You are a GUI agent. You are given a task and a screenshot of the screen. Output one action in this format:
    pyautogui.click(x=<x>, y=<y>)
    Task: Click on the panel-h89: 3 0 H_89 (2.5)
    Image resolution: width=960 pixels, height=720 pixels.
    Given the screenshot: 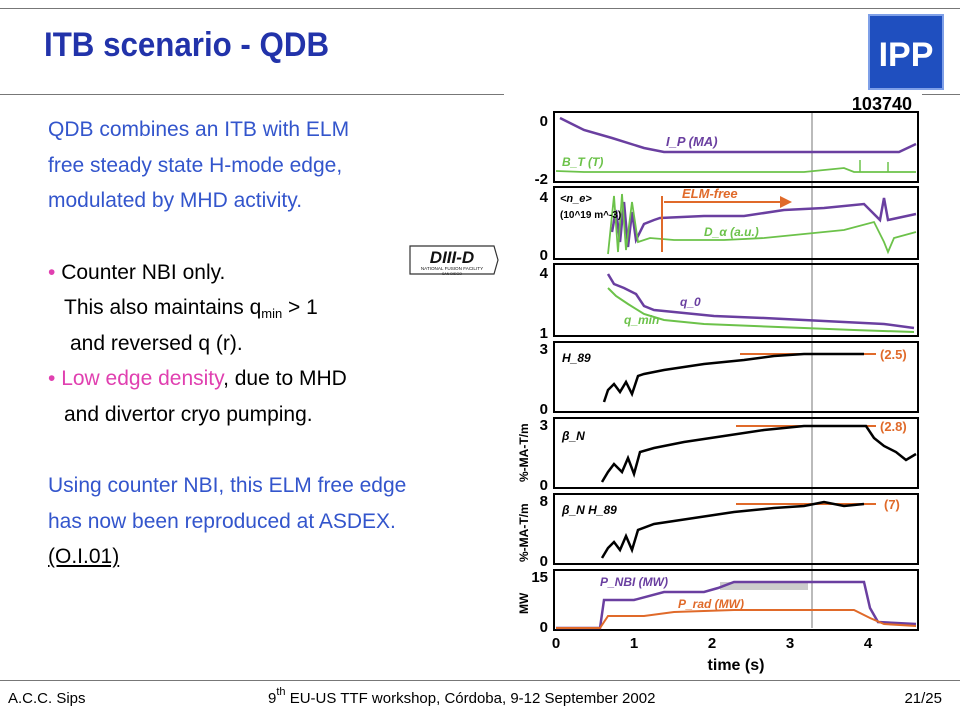 What is the action you would take?
    pyautogui.click(x=729, y=379)
    